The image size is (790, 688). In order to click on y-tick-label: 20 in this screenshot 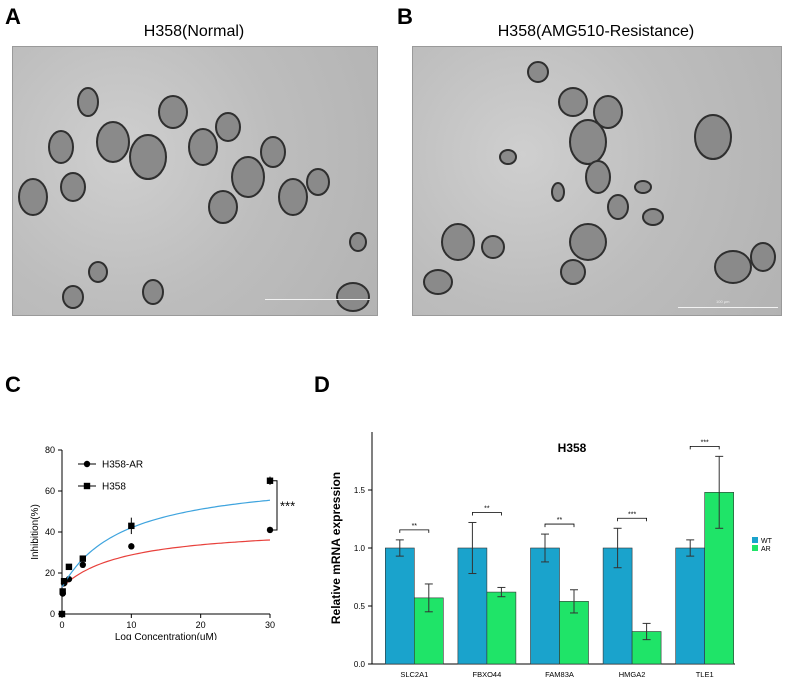, I will do `click(50, 573)`.